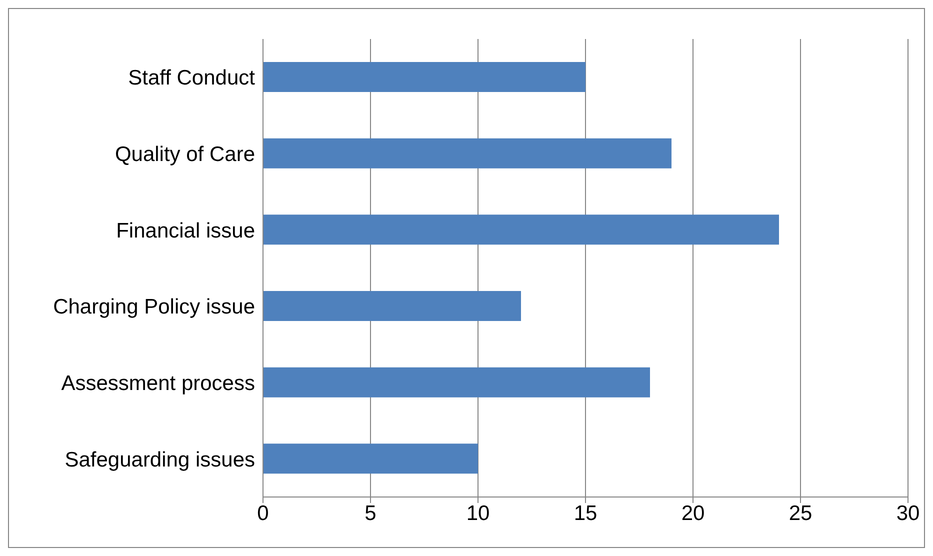  What do you see at coordinates (192, 78) in the screenshot?
I see `y-tick-label: Staff Conduct` at bounding box center [192, 78].